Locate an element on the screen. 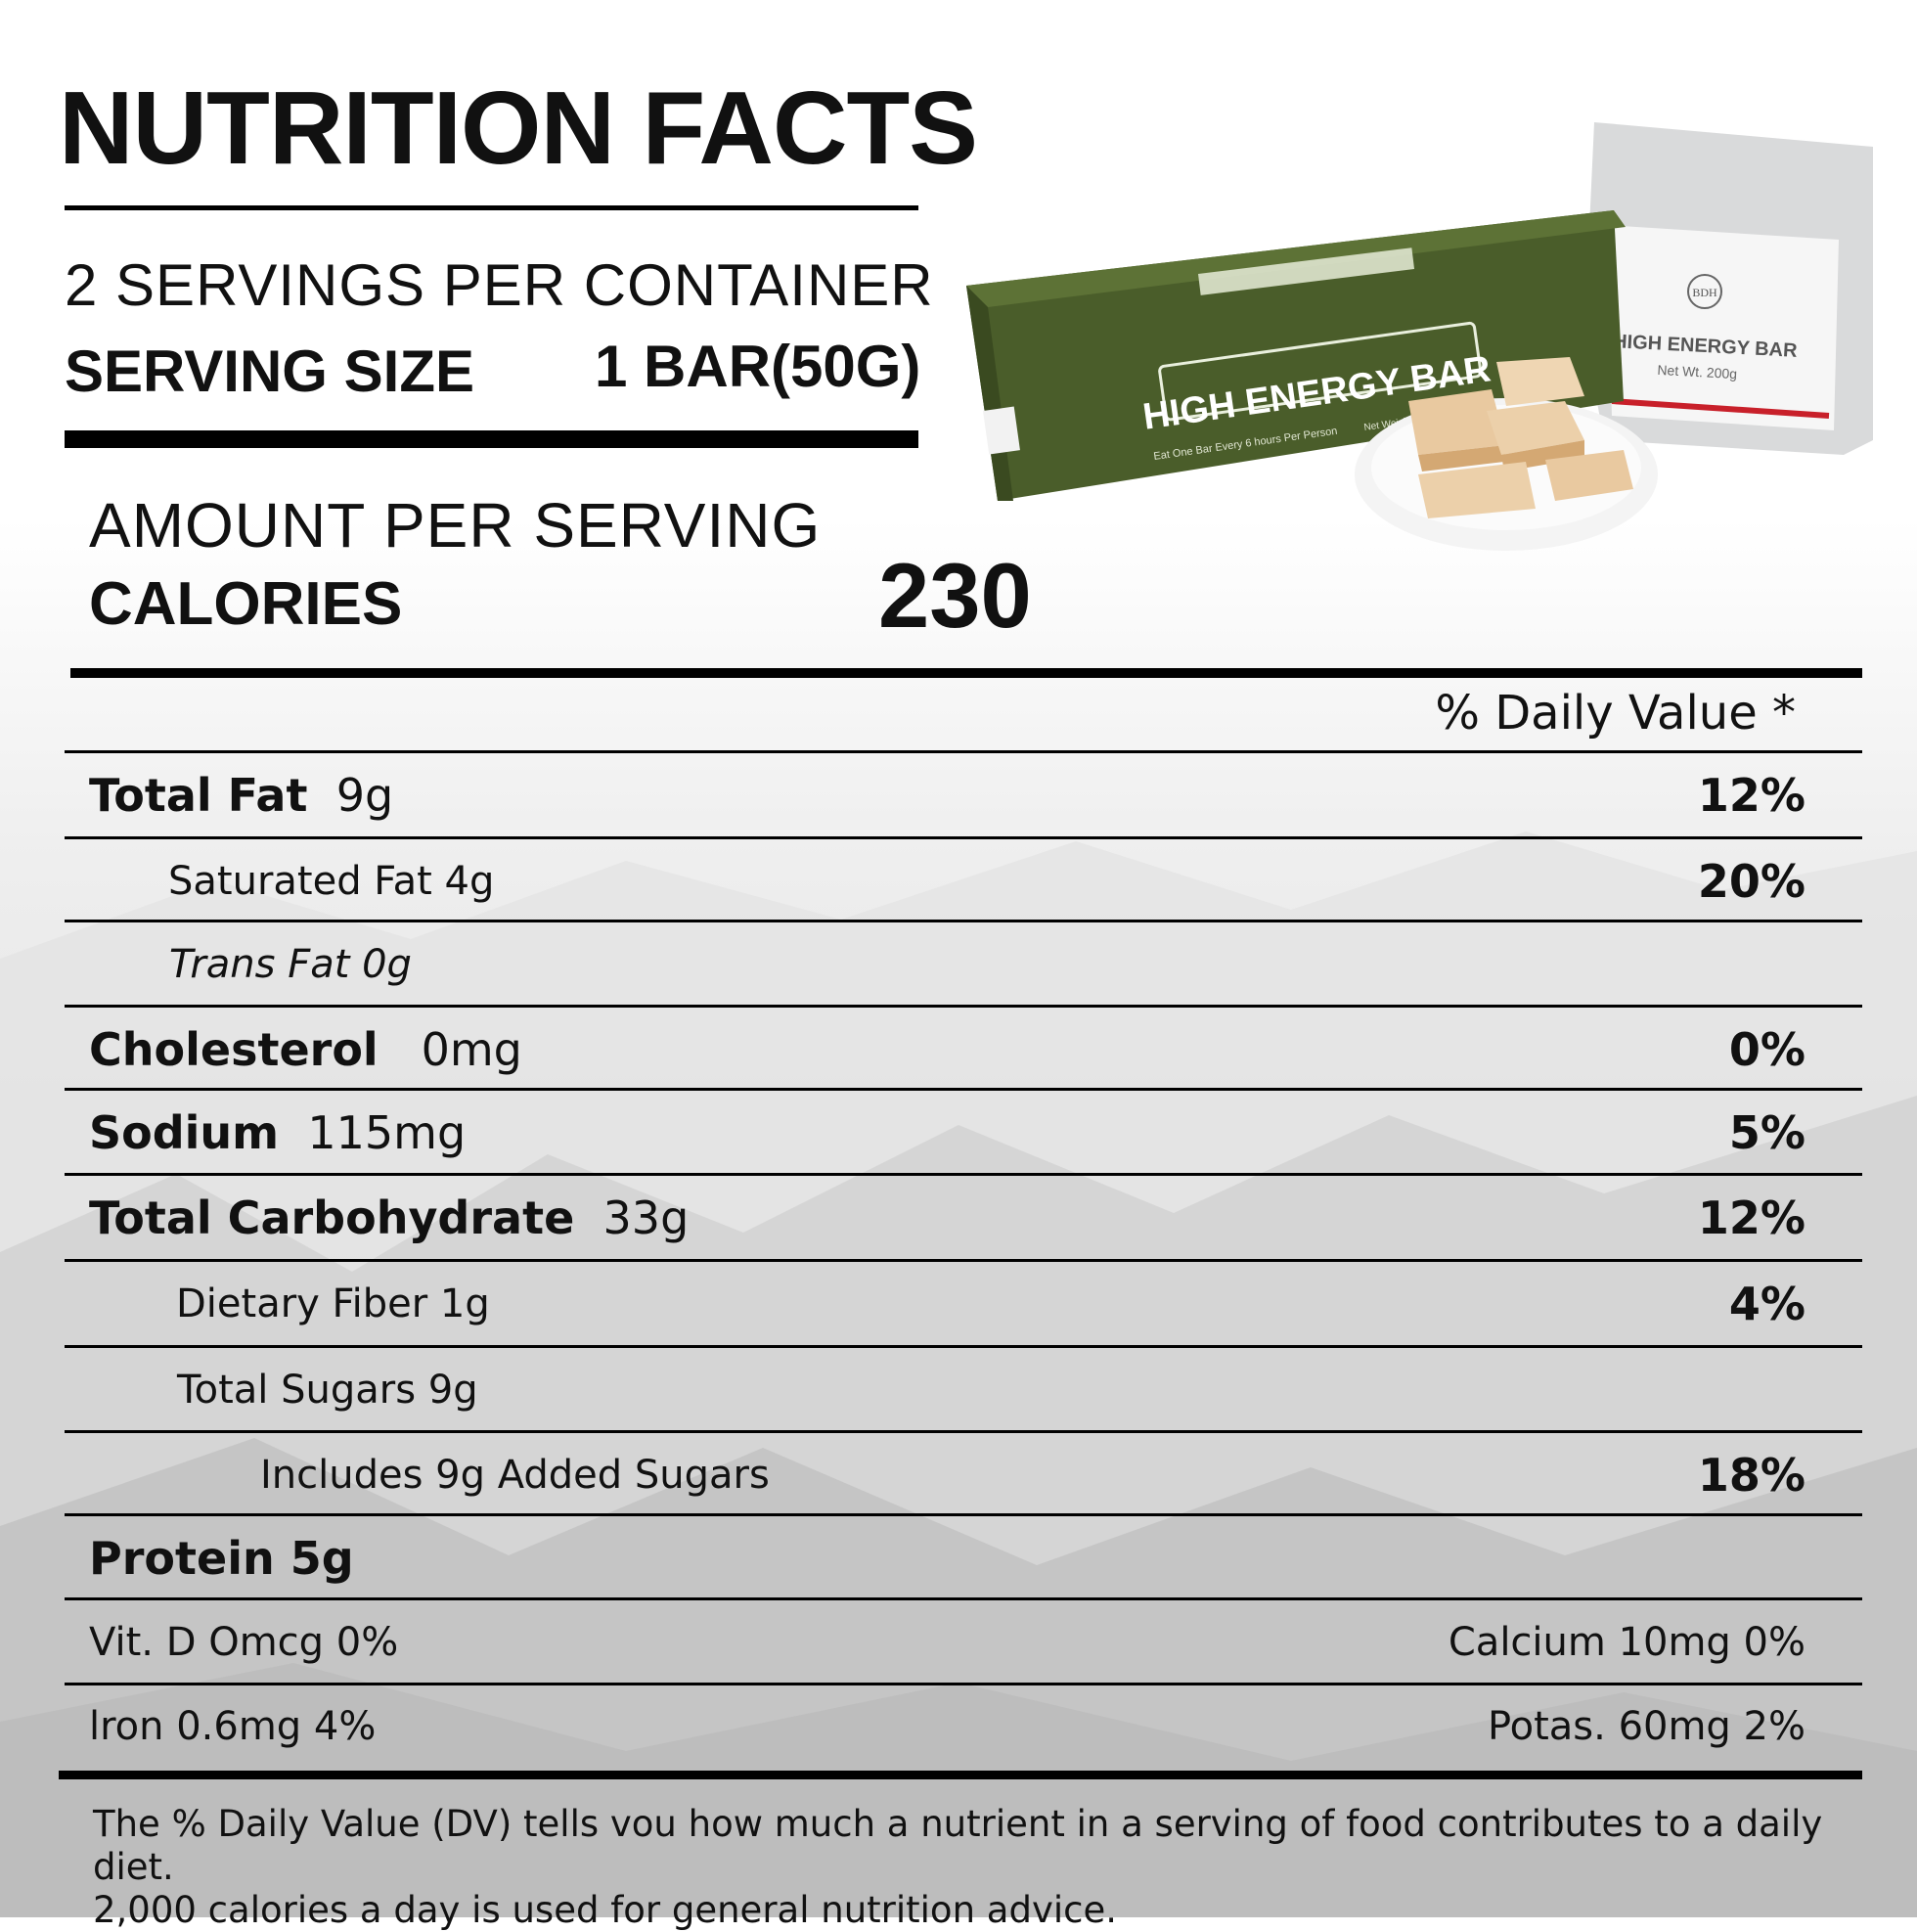 The height and width of the screenshot is (1932, 1917). nutrient-name: Total Fat is located at coordinates (199, 795).